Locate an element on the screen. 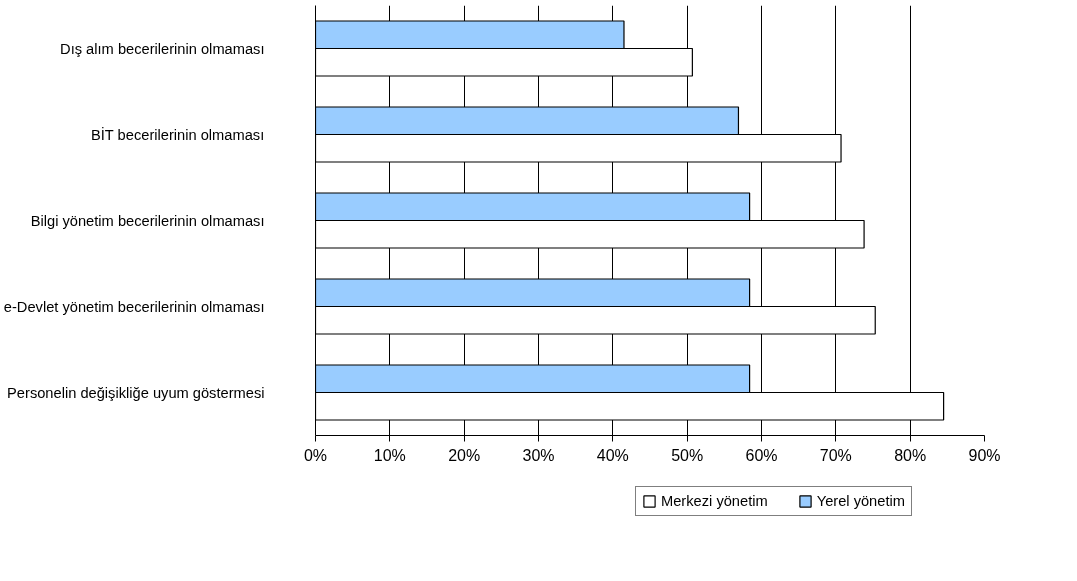  y-tick-label: e-Devlet yönetim becerilerinin olmaması is located at coordinates (134, 306).